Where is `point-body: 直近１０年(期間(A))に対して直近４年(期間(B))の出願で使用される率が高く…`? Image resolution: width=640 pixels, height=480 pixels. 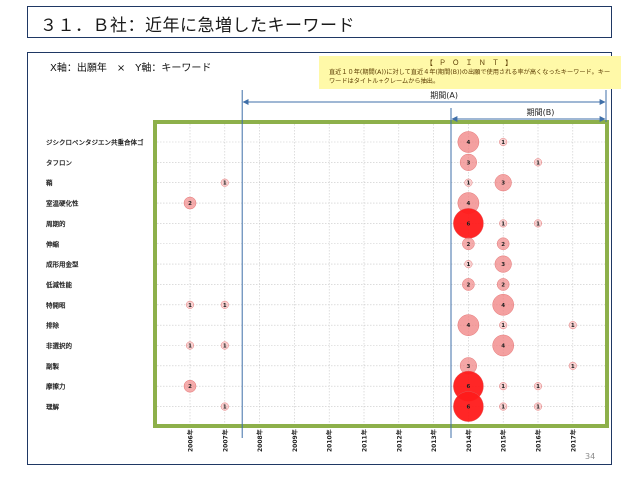 point-body: 直近１０年(期間(A))に対して直近４年(期間(B))の出願で使用される率が高く… is located at coordinates (470, 77).